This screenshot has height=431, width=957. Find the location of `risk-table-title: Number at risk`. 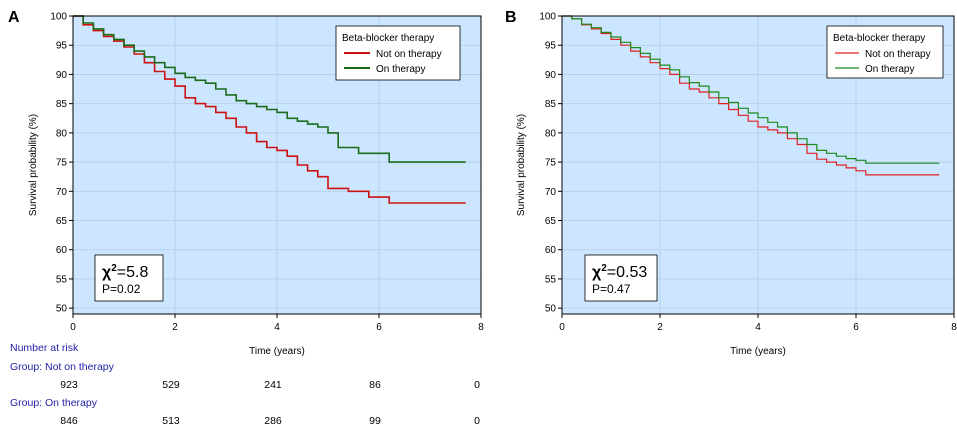

risk-table-title: Number at risk is located at coordinates (44, 348).